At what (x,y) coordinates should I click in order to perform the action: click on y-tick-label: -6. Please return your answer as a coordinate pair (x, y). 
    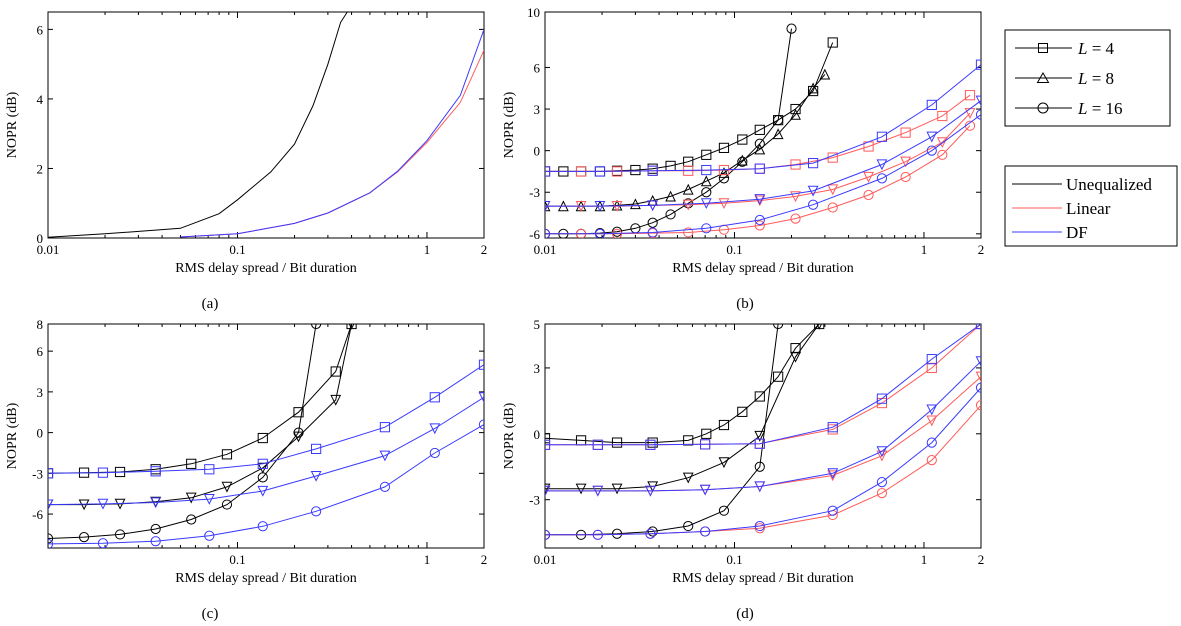
    Looking at the image, I should click on (534, 234).